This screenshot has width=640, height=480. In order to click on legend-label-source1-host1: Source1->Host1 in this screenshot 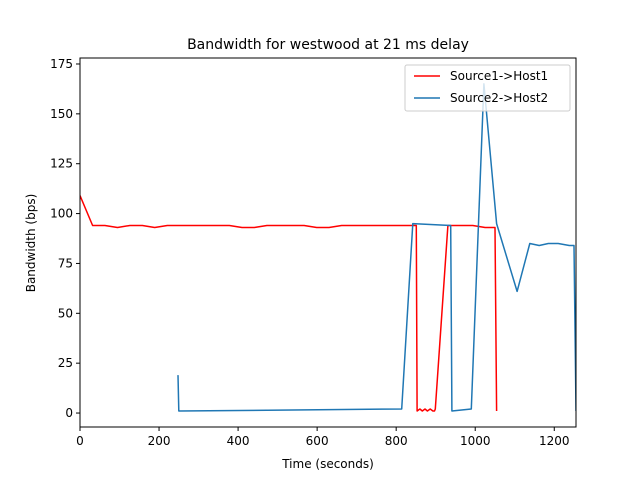, I will do `click(499, 76)`.